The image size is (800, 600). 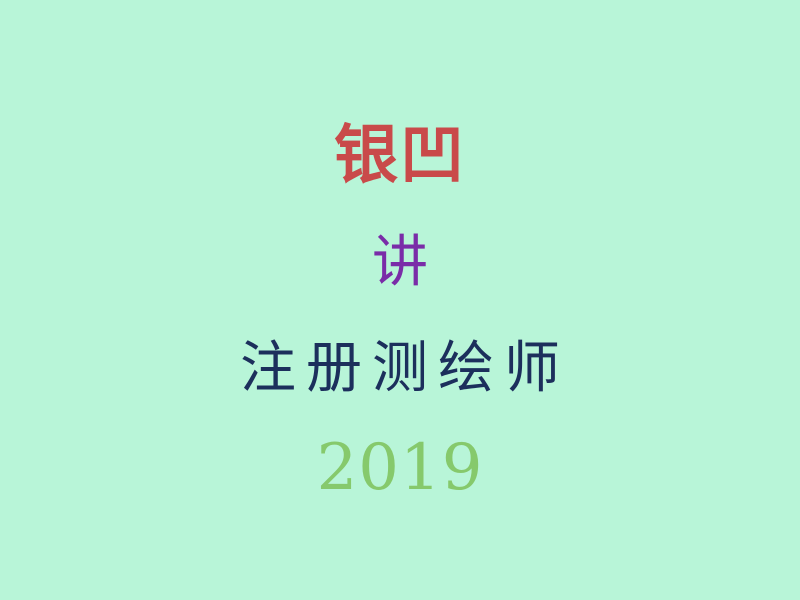 What do you see at coordinates (400, 262) in the screenshot?
I see `verb-label: 讲` at bounding box center [400, 262].